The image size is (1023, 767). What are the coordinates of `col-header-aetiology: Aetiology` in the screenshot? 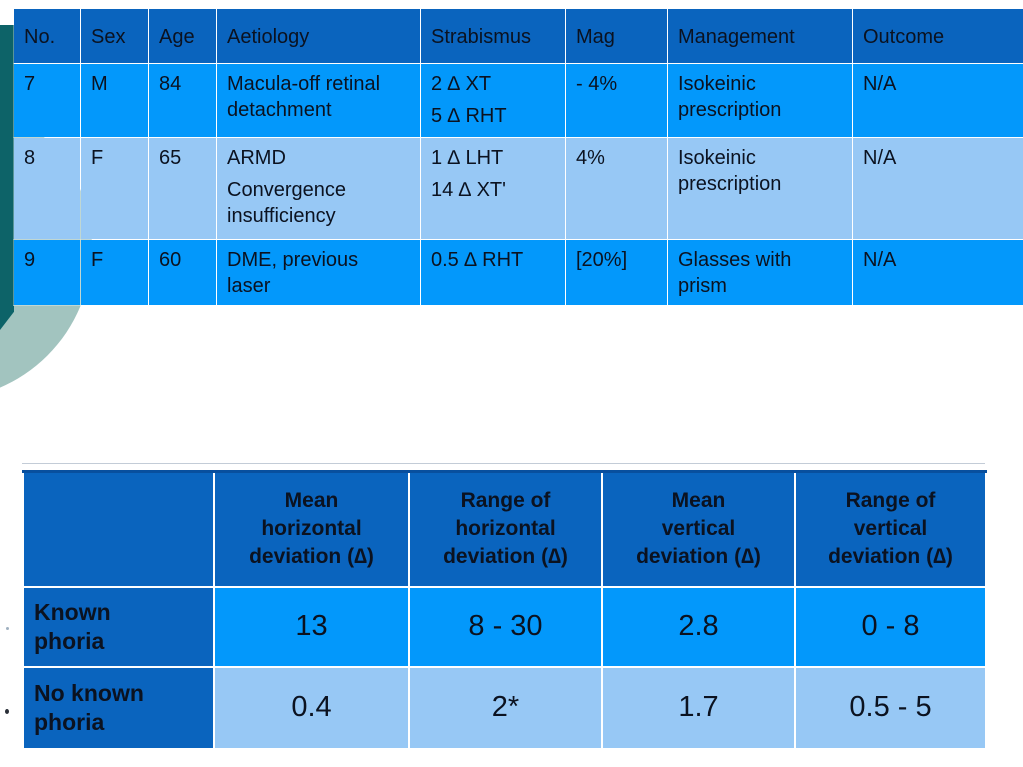 It's located at (318, 36).